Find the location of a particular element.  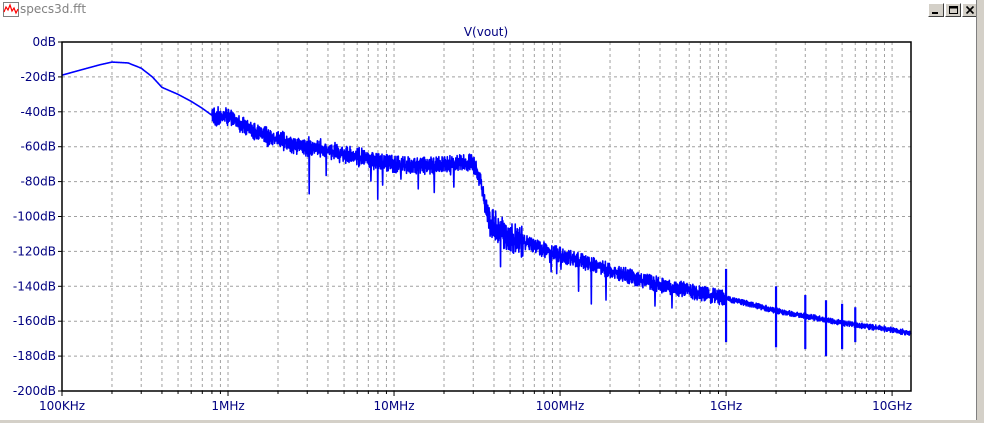

restore-icon is located at coordinates (953, 10).